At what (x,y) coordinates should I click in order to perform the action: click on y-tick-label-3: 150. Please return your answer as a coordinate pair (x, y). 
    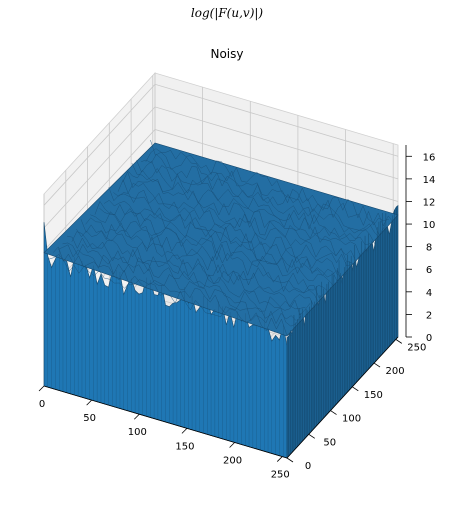
    Looking at the image, I should click on (373, 395).